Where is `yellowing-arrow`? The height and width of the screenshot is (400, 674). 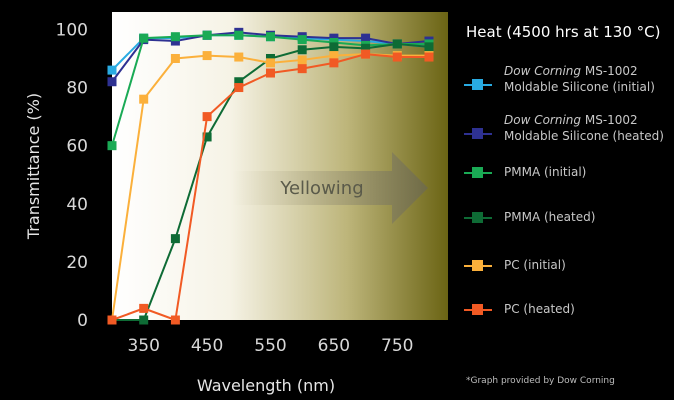
yellowing-arrow is located at coordinates (330, 188).